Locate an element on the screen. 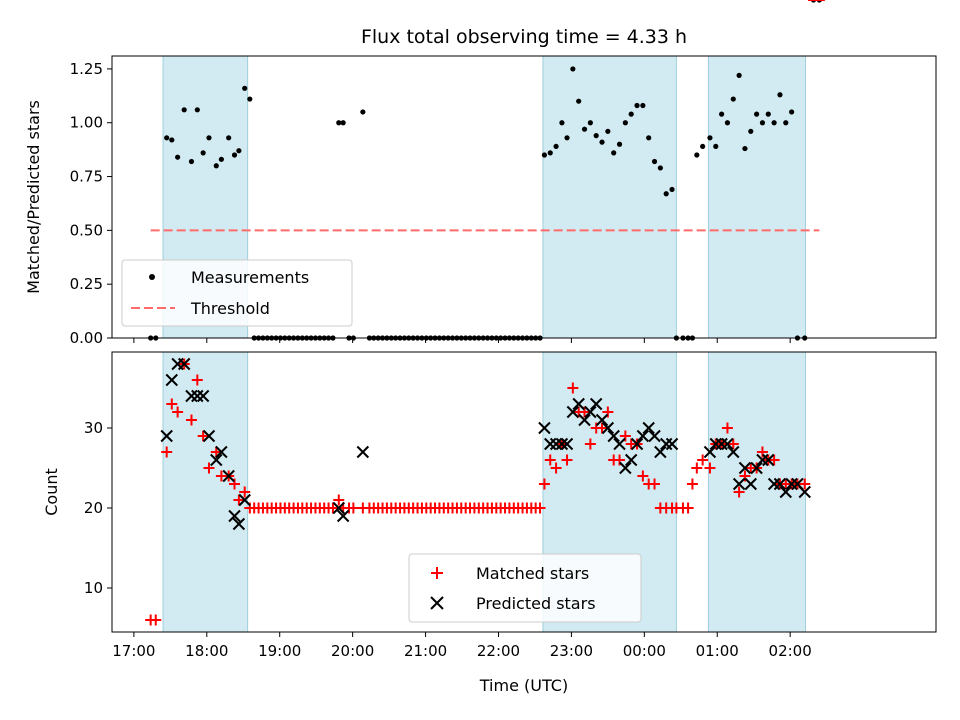 The height and width of the screenshot is (720, 960). top-y-ticks: 0.00 0.25 0.50 0.75 1.00 1.25 is located at coordinates (91, 203).